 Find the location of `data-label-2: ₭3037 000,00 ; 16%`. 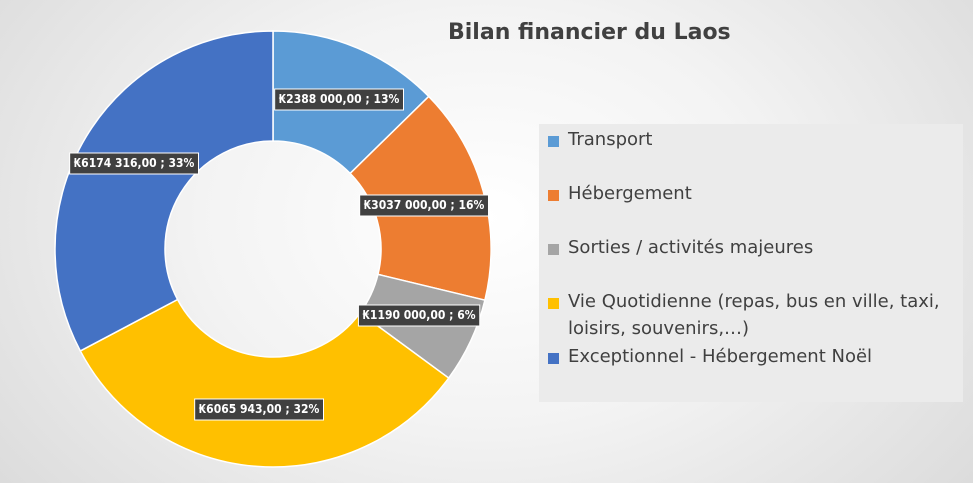

data-label-2: ₭3037 000,00 ; 16% is located at coordinates (424, 205).